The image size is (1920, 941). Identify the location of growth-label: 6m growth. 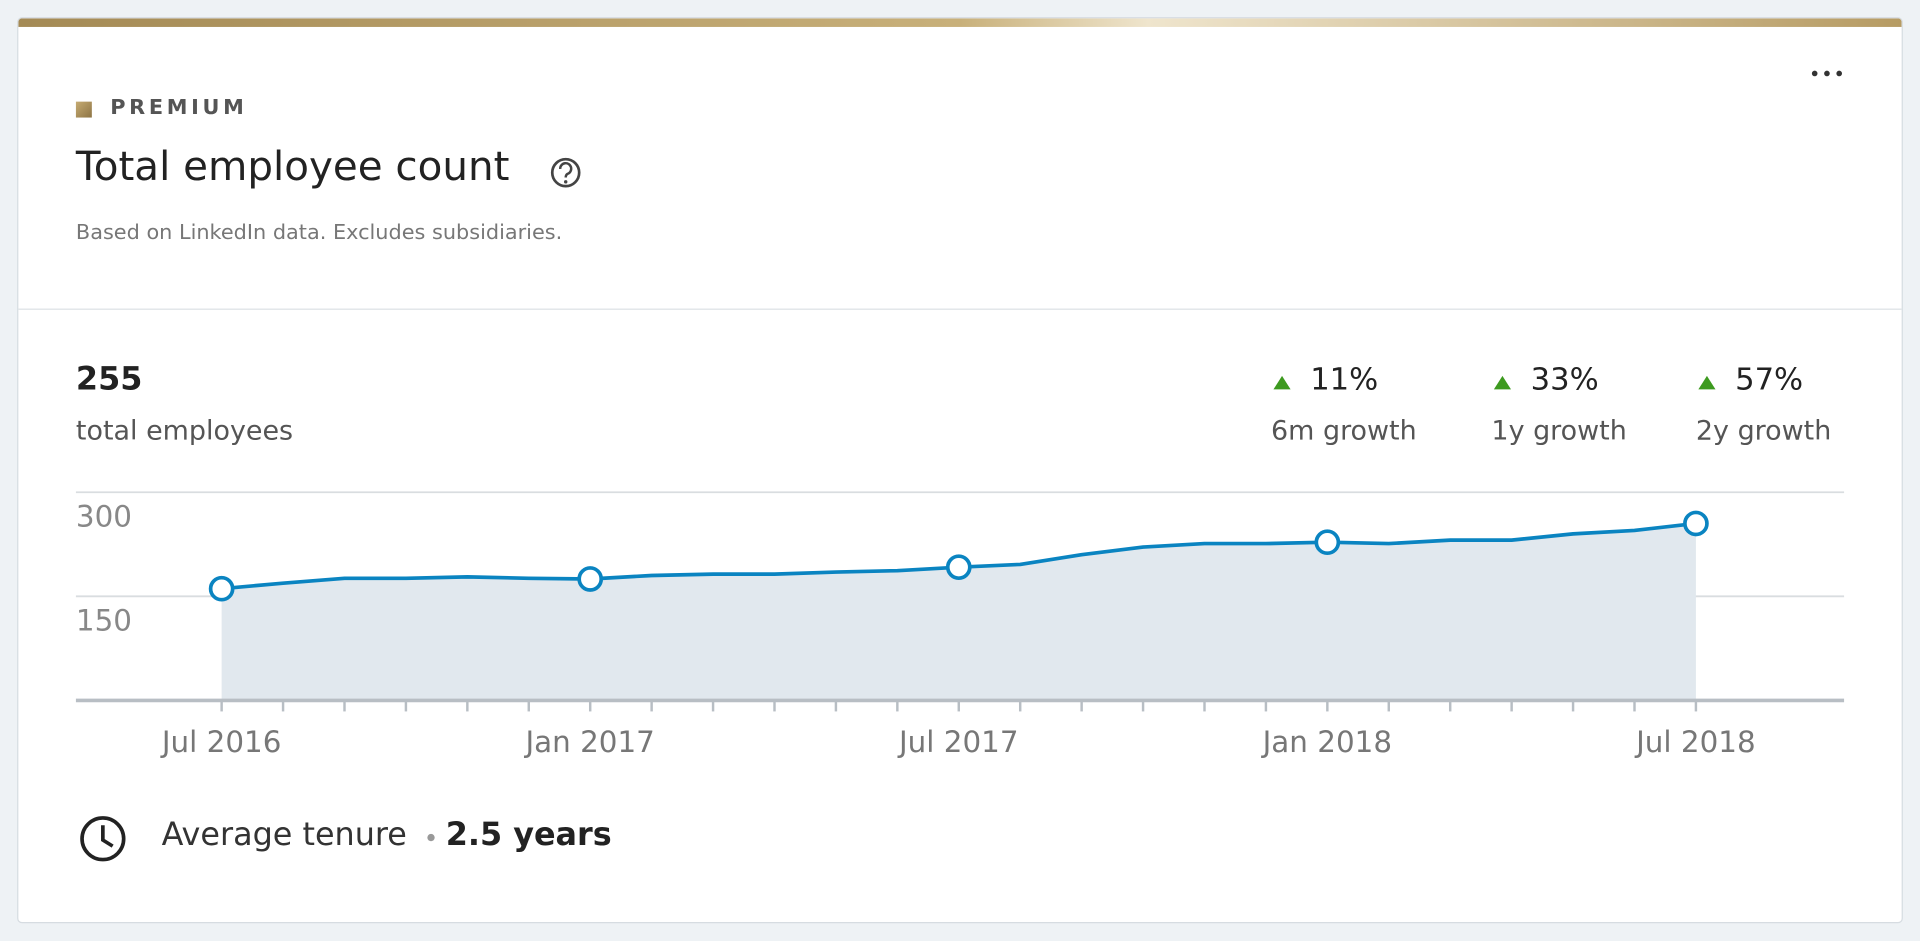
(1344, 431).